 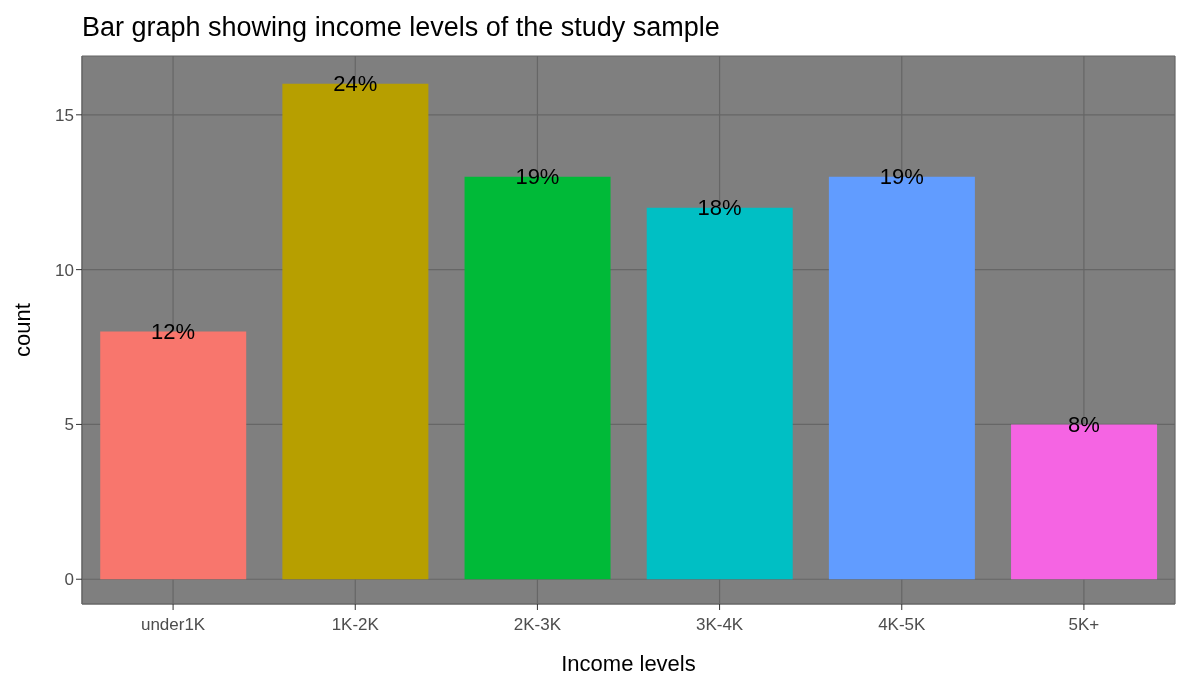 What do you see at coordinates (628, 663) in the screenshot?
I see `x-axis-title: Income levels` at bounding box center [628, 663].